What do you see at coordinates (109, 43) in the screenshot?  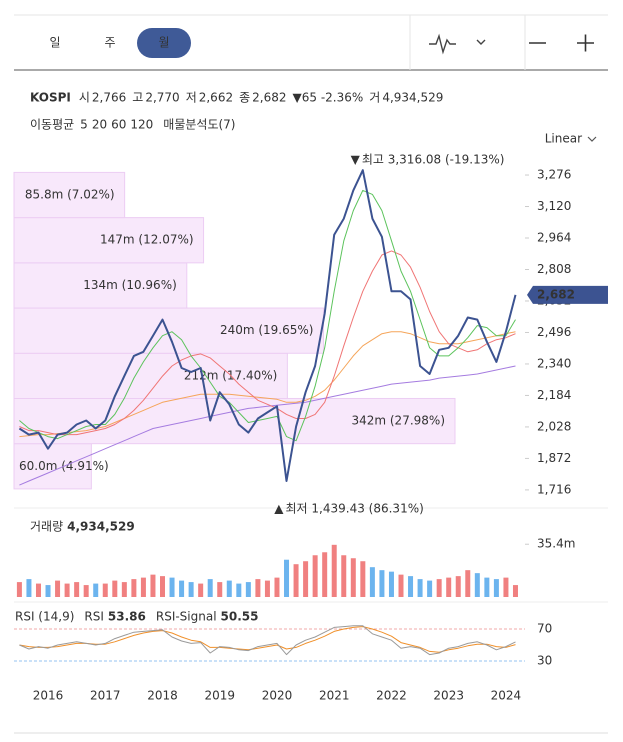 I see `tab: 주` at bounding box center [109, 43].